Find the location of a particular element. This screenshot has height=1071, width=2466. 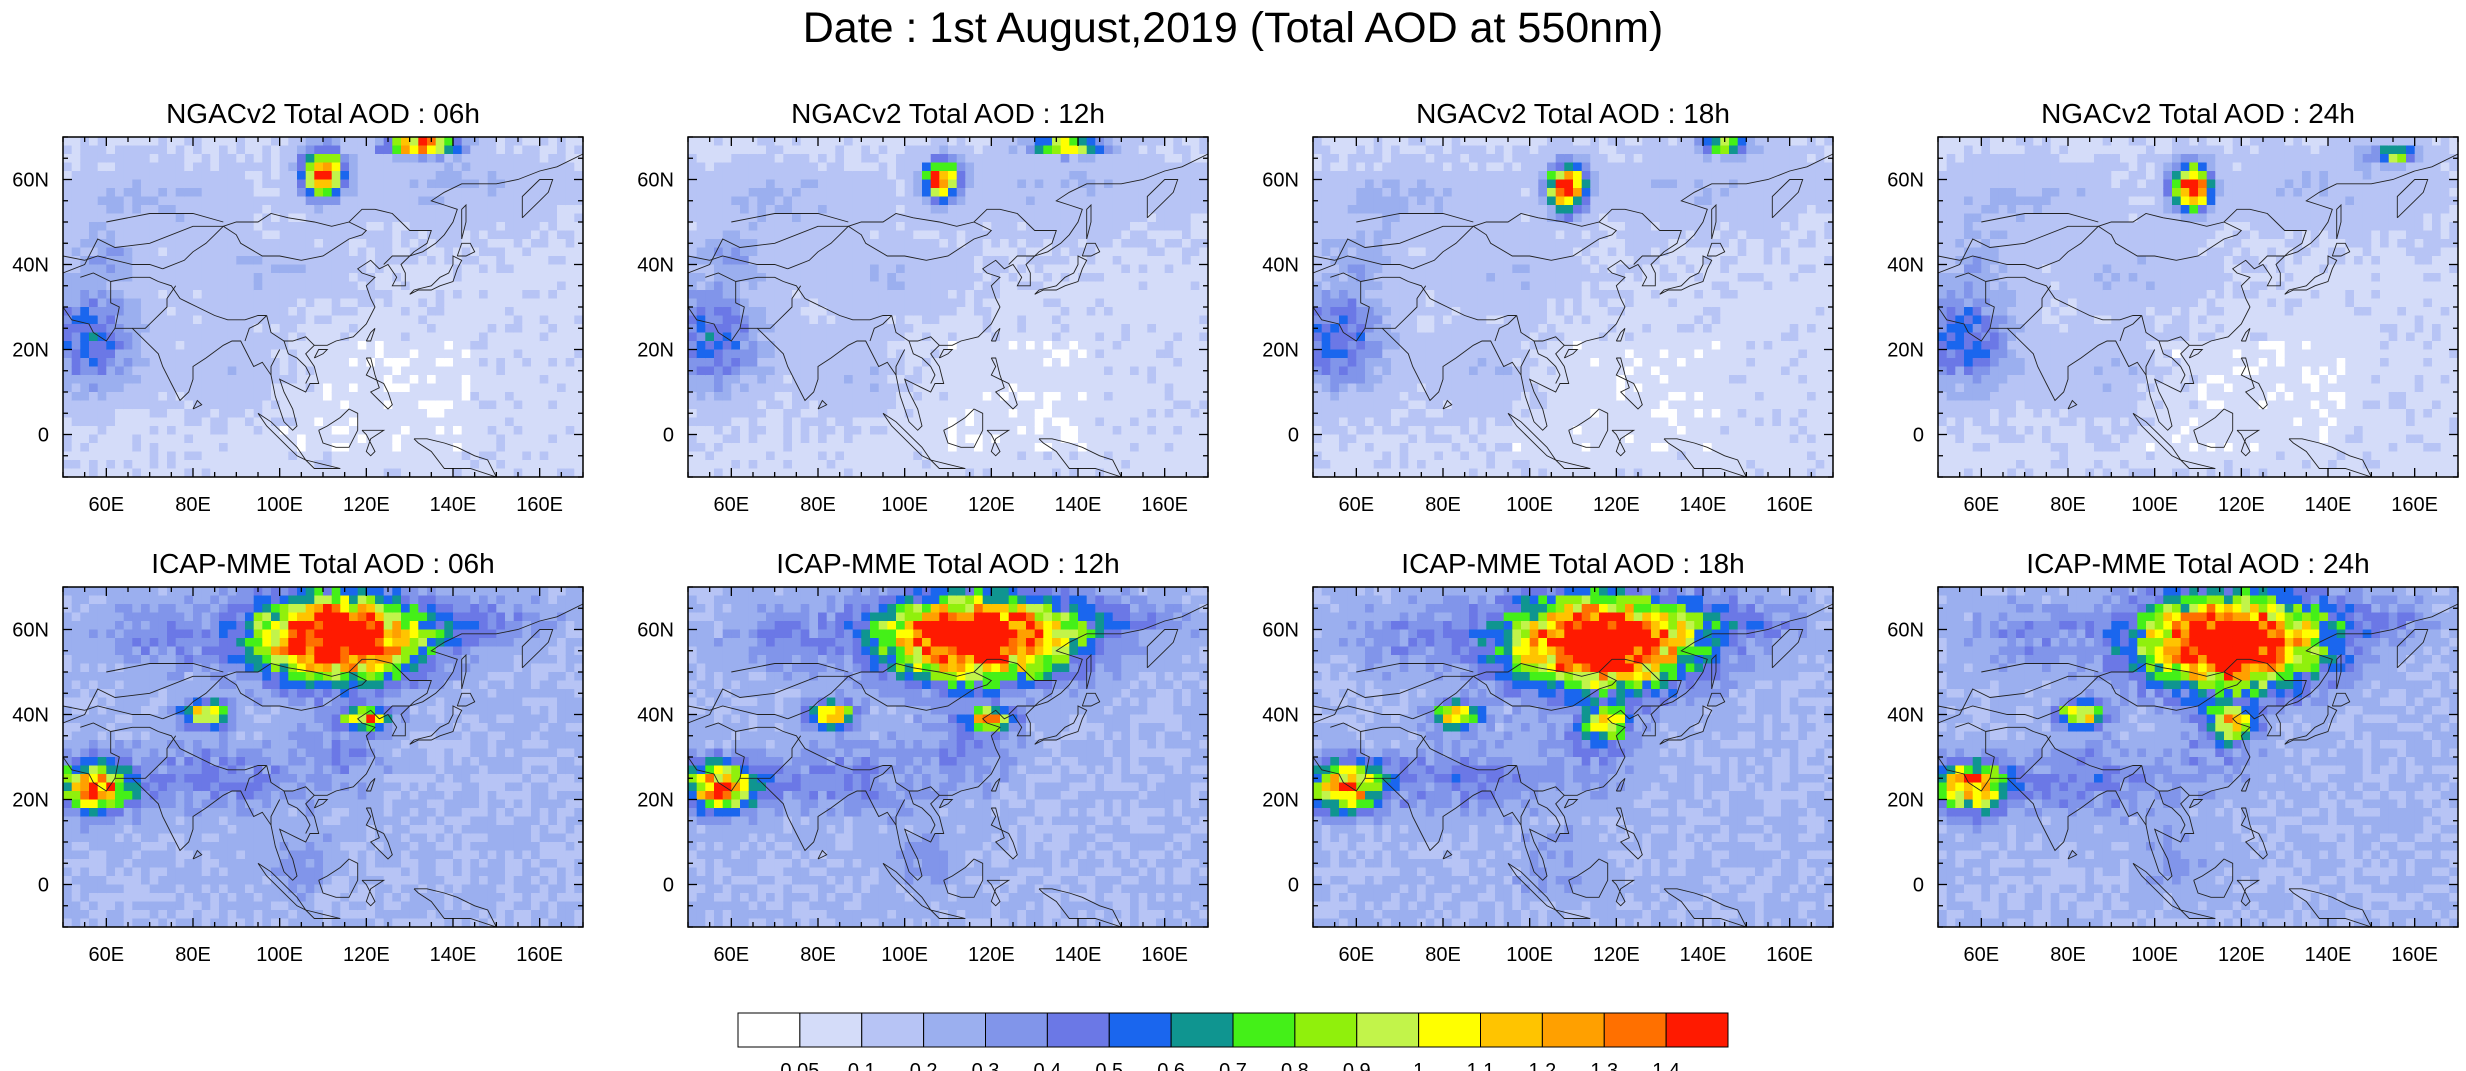

colorbar-label: 0.7 is located at coordinates (1233, 1065).